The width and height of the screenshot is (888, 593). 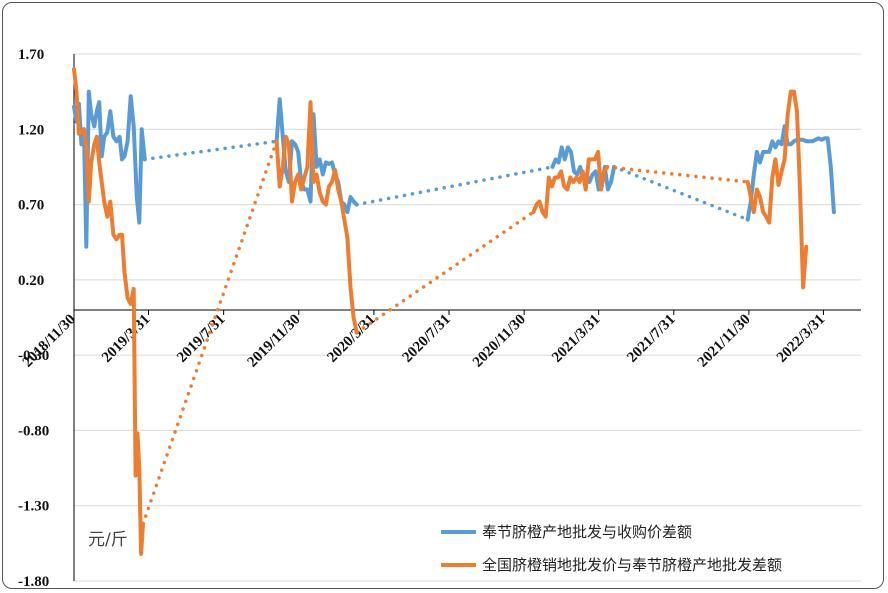 What do you see at coordinates (632, 565) in the screenshot?
I see `legend-label-series-2: 全国脐橙销地批发价与奉节脐橙产地批发差额` at bounding box center [632, 565].